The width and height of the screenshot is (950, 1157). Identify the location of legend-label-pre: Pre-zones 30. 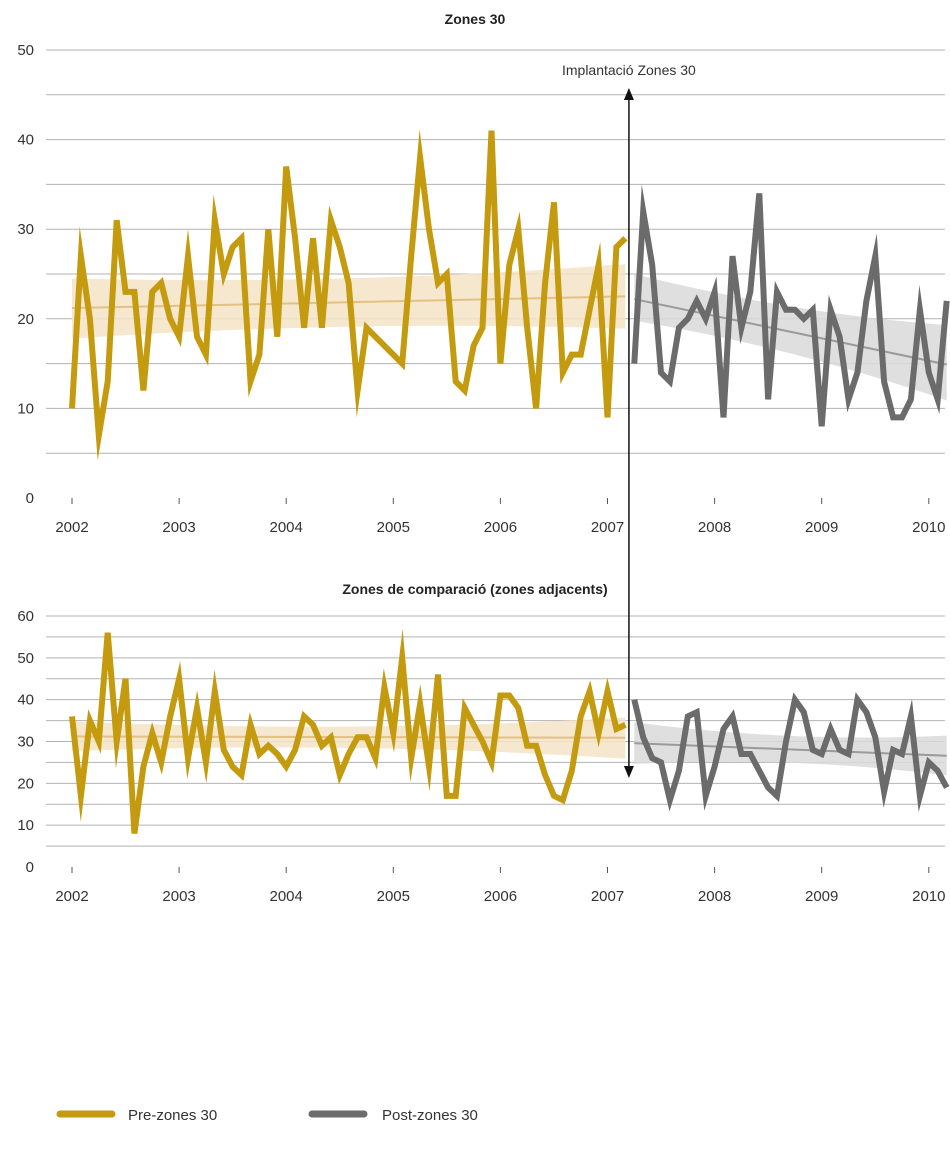
(172, 1115).